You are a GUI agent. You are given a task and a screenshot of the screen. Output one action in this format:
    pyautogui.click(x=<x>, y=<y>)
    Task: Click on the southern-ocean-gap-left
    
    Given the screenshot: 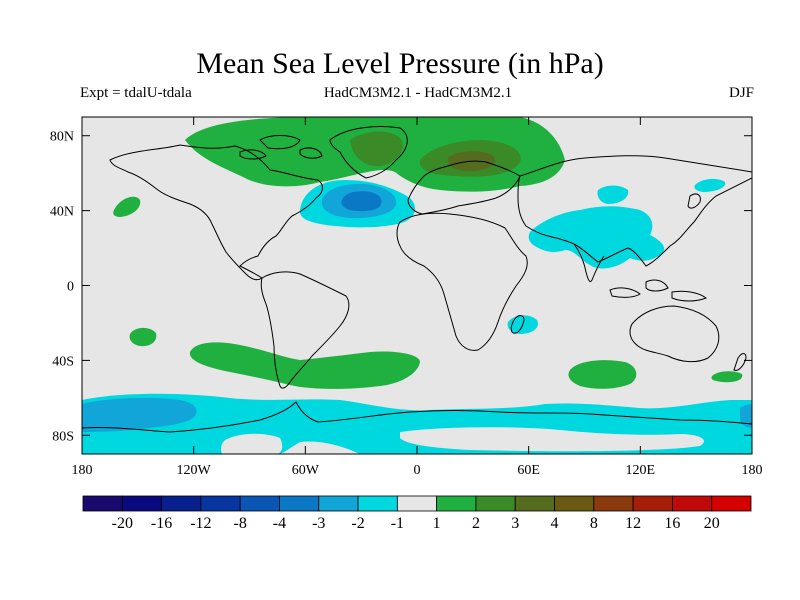 What is the action you would take?
    pyautogui.click(x=252, y=443)
    